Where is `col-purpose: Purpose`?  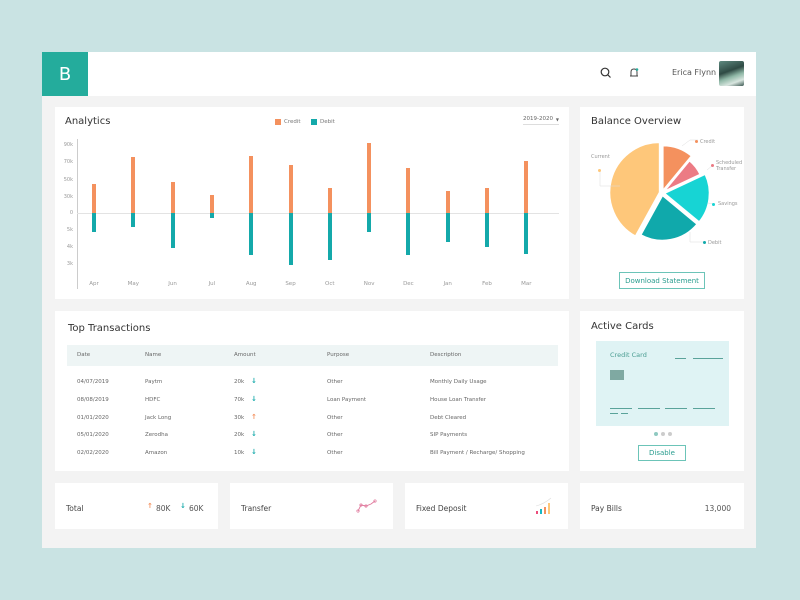 col-purpose: Purpose is located at coordinates (338, 355).